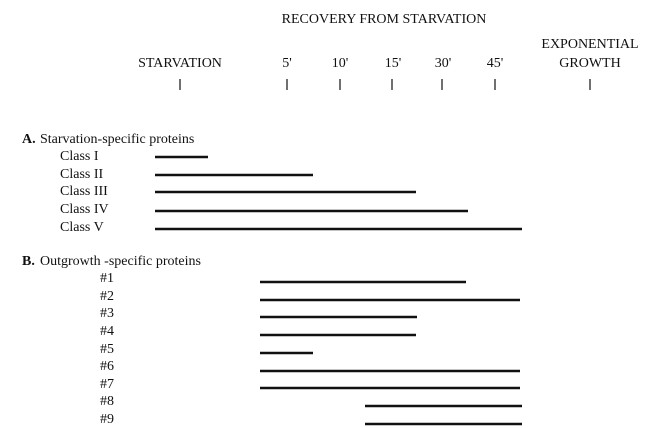  Describe the element at coordinates (29, 139) in the screenshot. I see `section-letter: A.` at that location.